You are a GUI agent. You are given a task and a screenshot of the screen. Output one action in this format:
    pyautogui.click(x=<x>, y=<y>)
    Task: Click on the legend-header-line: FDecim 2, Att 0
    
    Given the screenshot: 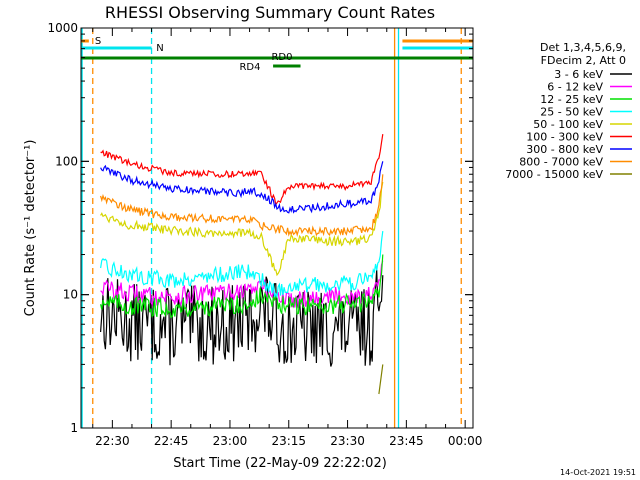 What is the action you would take?
    pyautogui.click(x=583, y=60)
    